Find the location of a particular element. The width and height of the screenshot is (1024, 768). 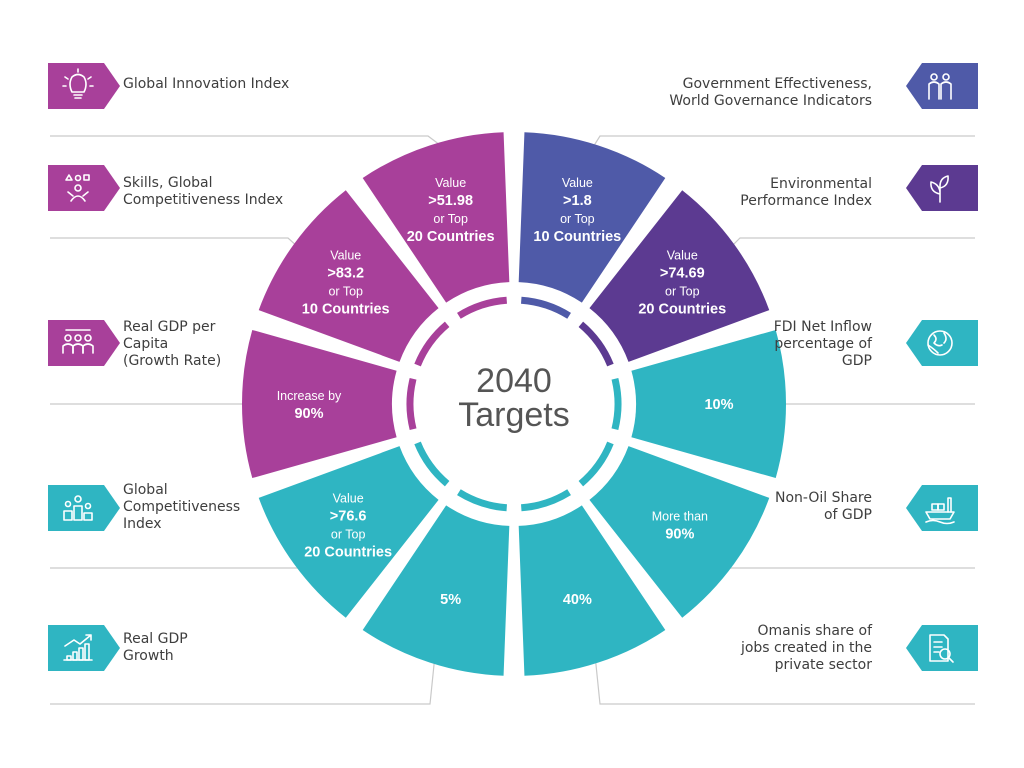

seg-omanis-share is located at coordinates (592, 590).